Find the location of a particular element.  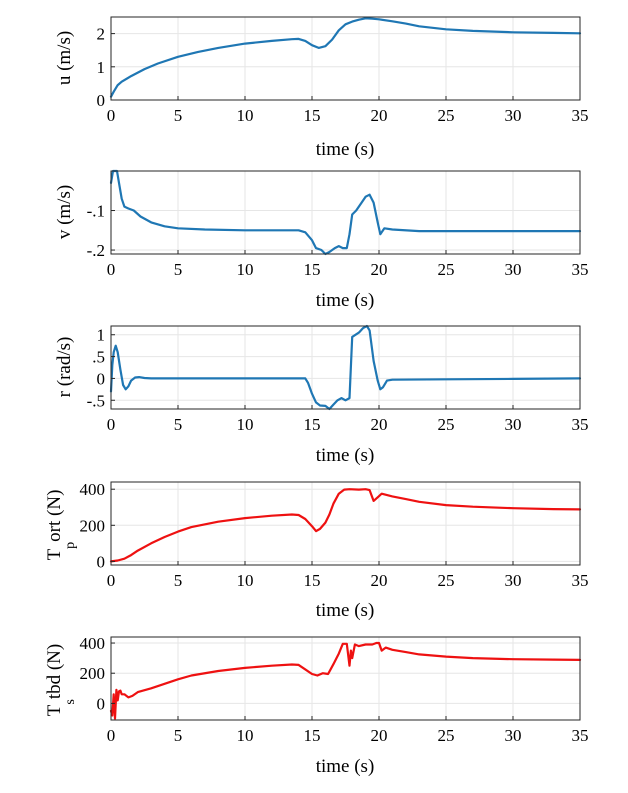

y-tick-label: -.5 is located at coordinates (96, 400).